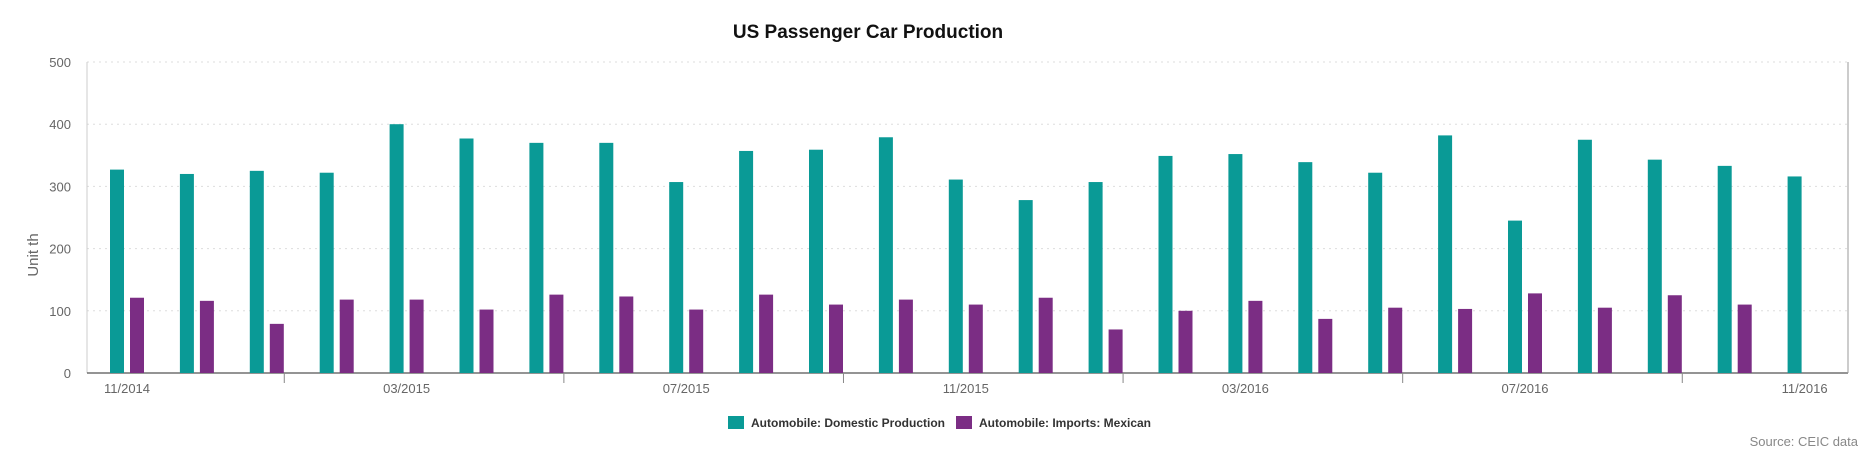 The height and width of the screenshot is (456, 1859). What do you see at coordinates (326, 272) in the screenshot?
I see `bar-domestic-02/2015` at bounding box center [326, 272].